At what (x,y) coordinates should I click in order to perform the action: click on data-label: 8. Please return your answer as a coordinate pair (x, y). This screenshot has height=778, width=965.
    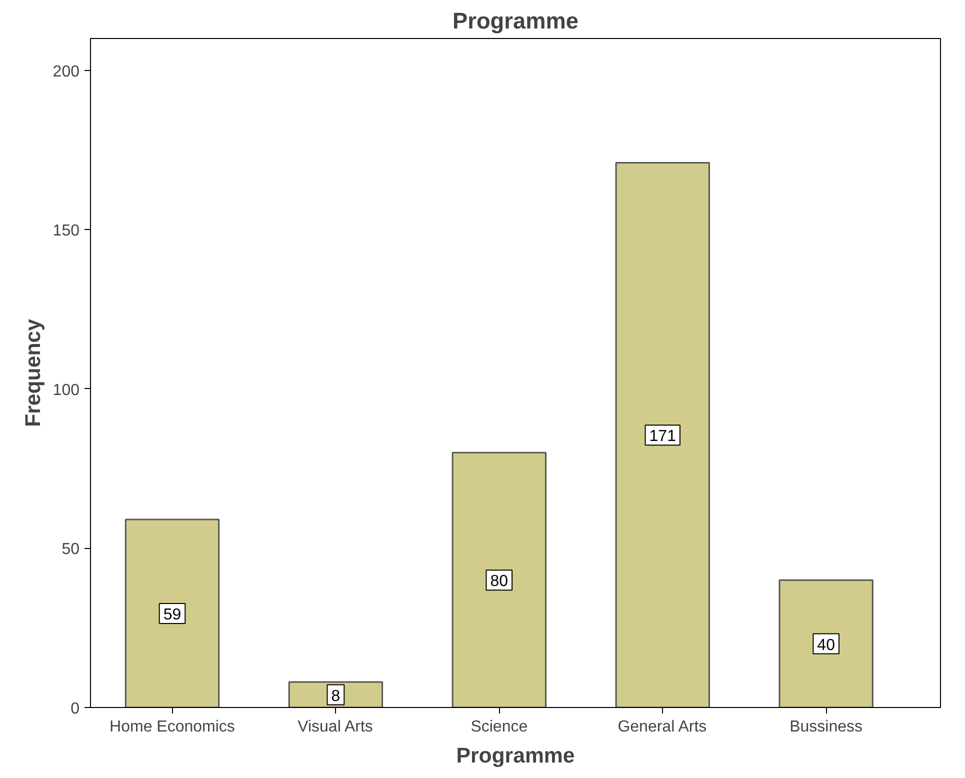
    Looking at the image, I should click on (335, 696).